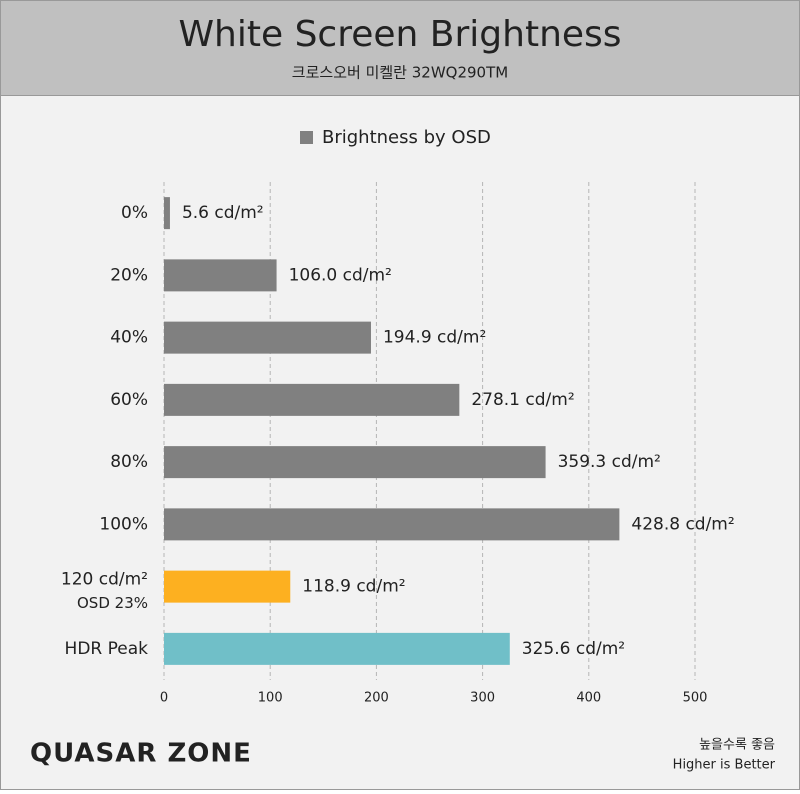  I want to click on footnote: Higher is Better, so click(724, 765).